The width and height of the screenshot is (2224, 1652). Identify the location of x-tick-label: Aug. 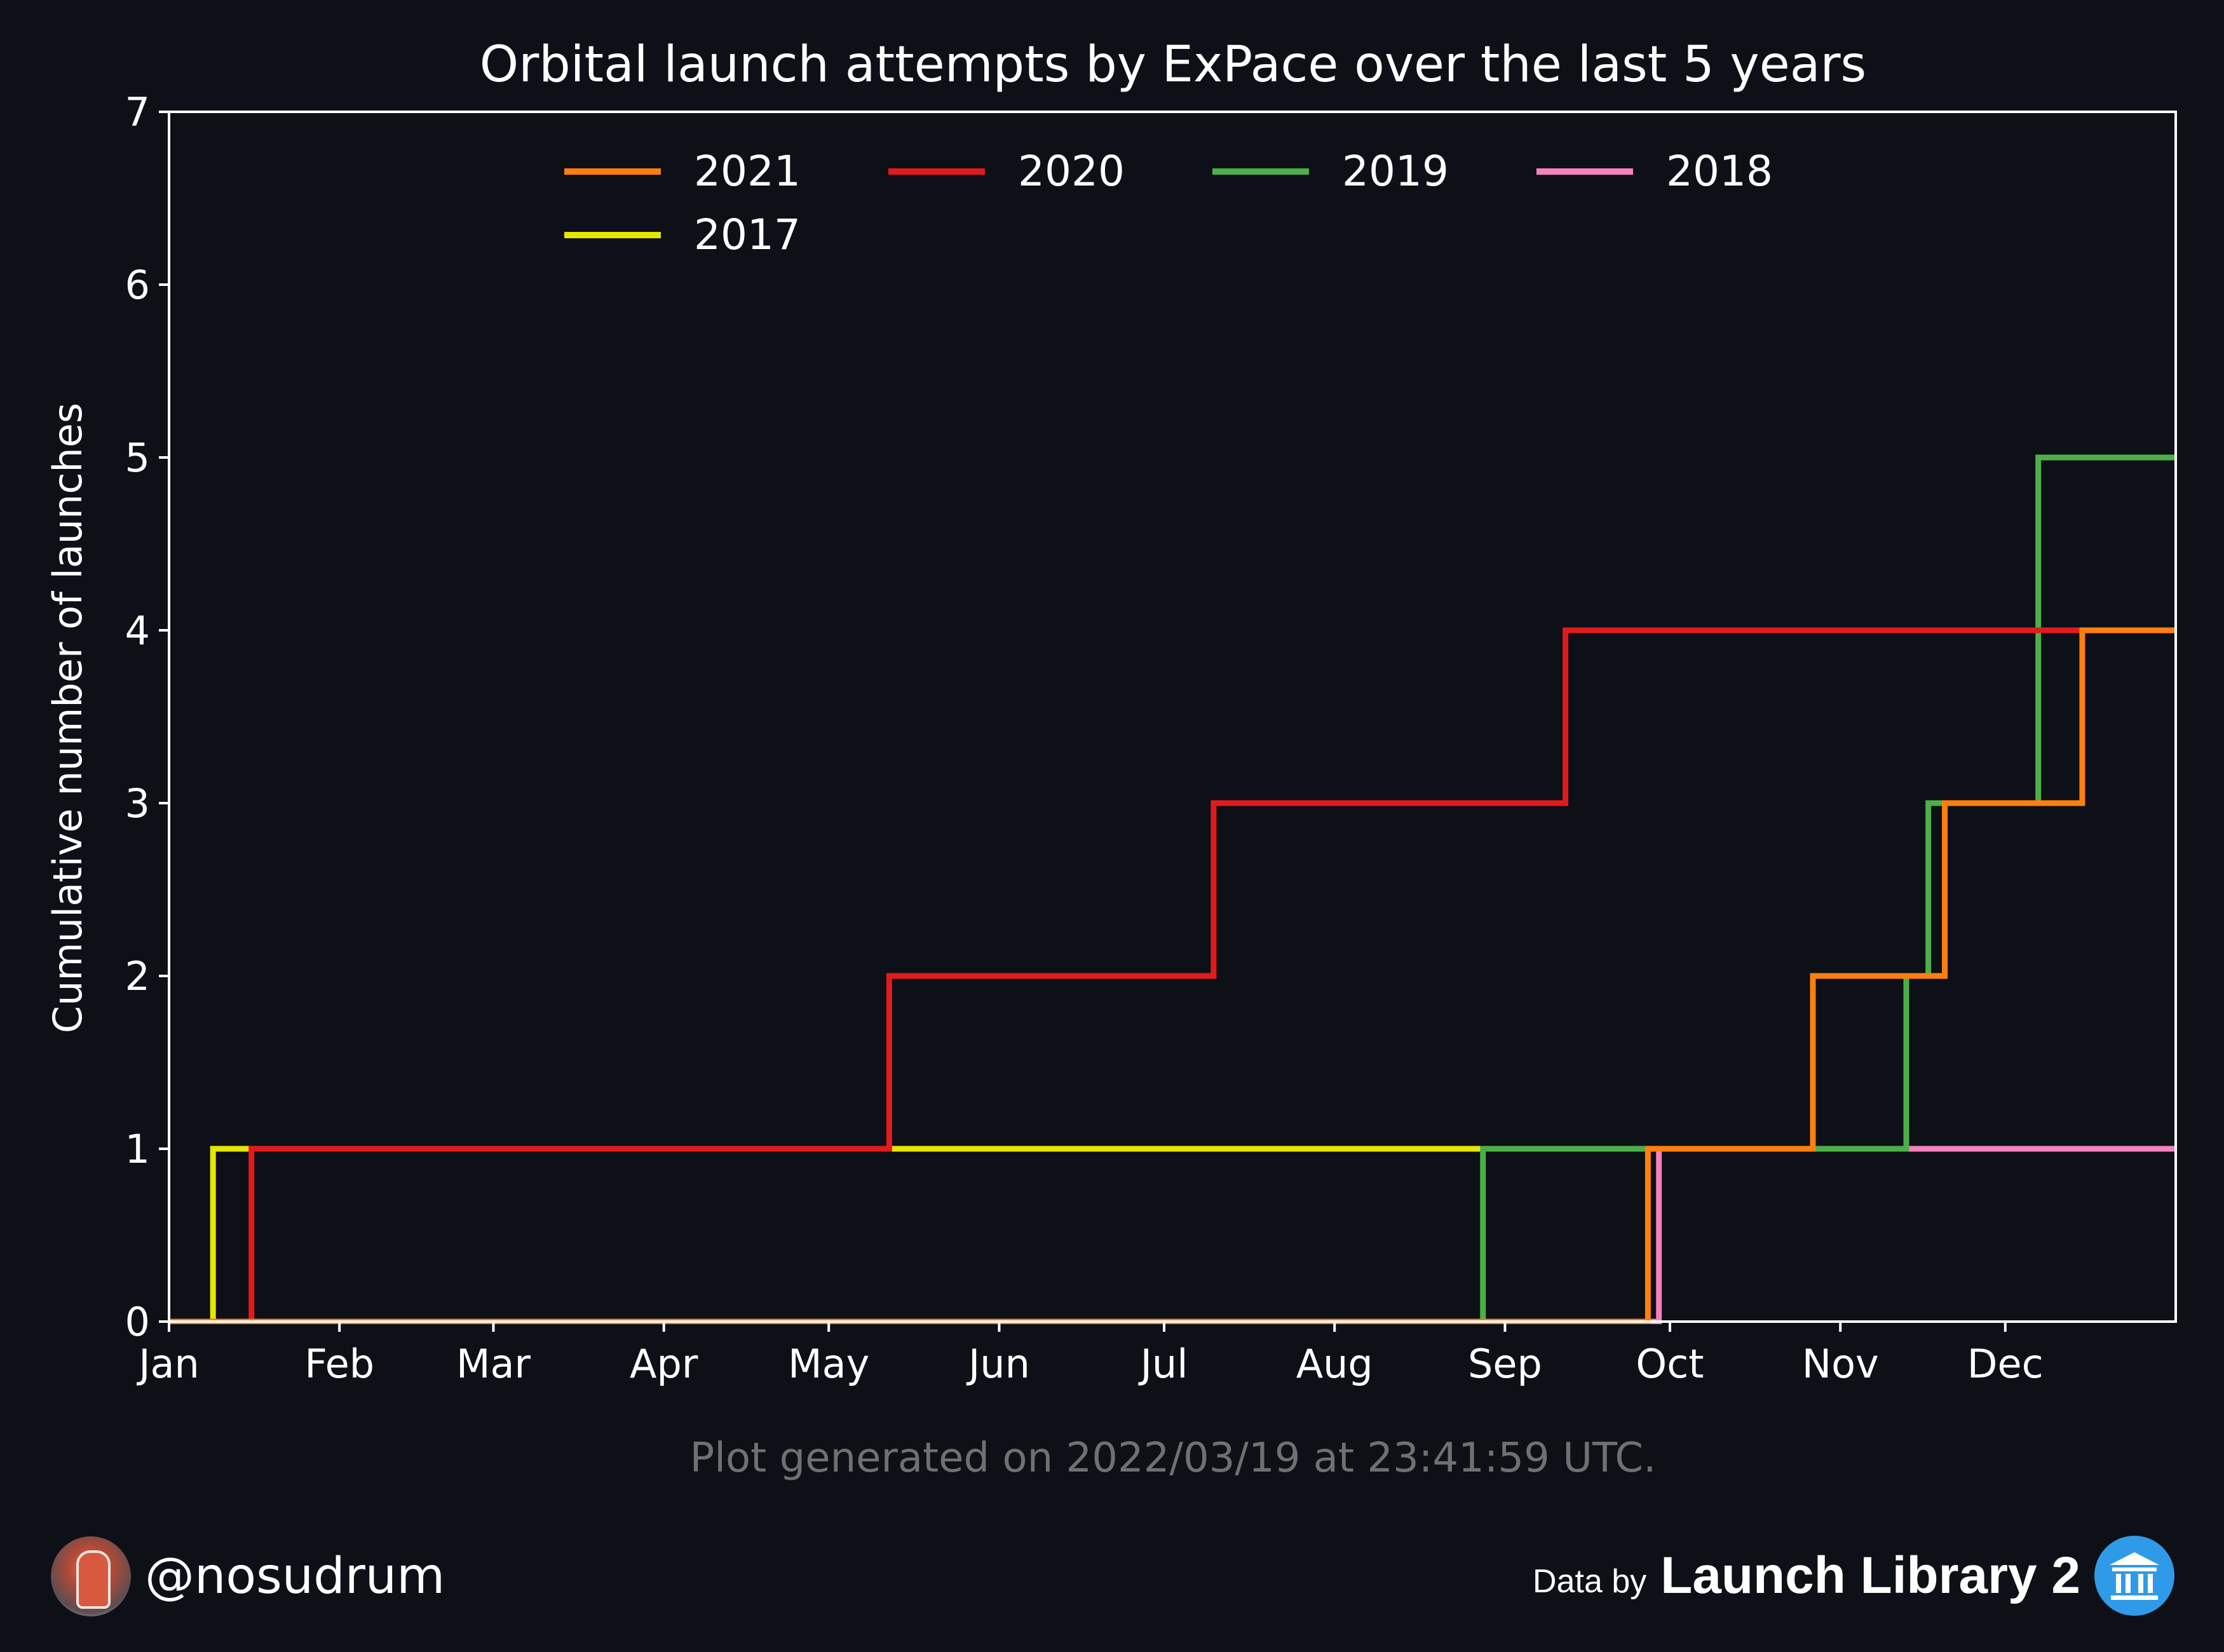
(1335, 1364).